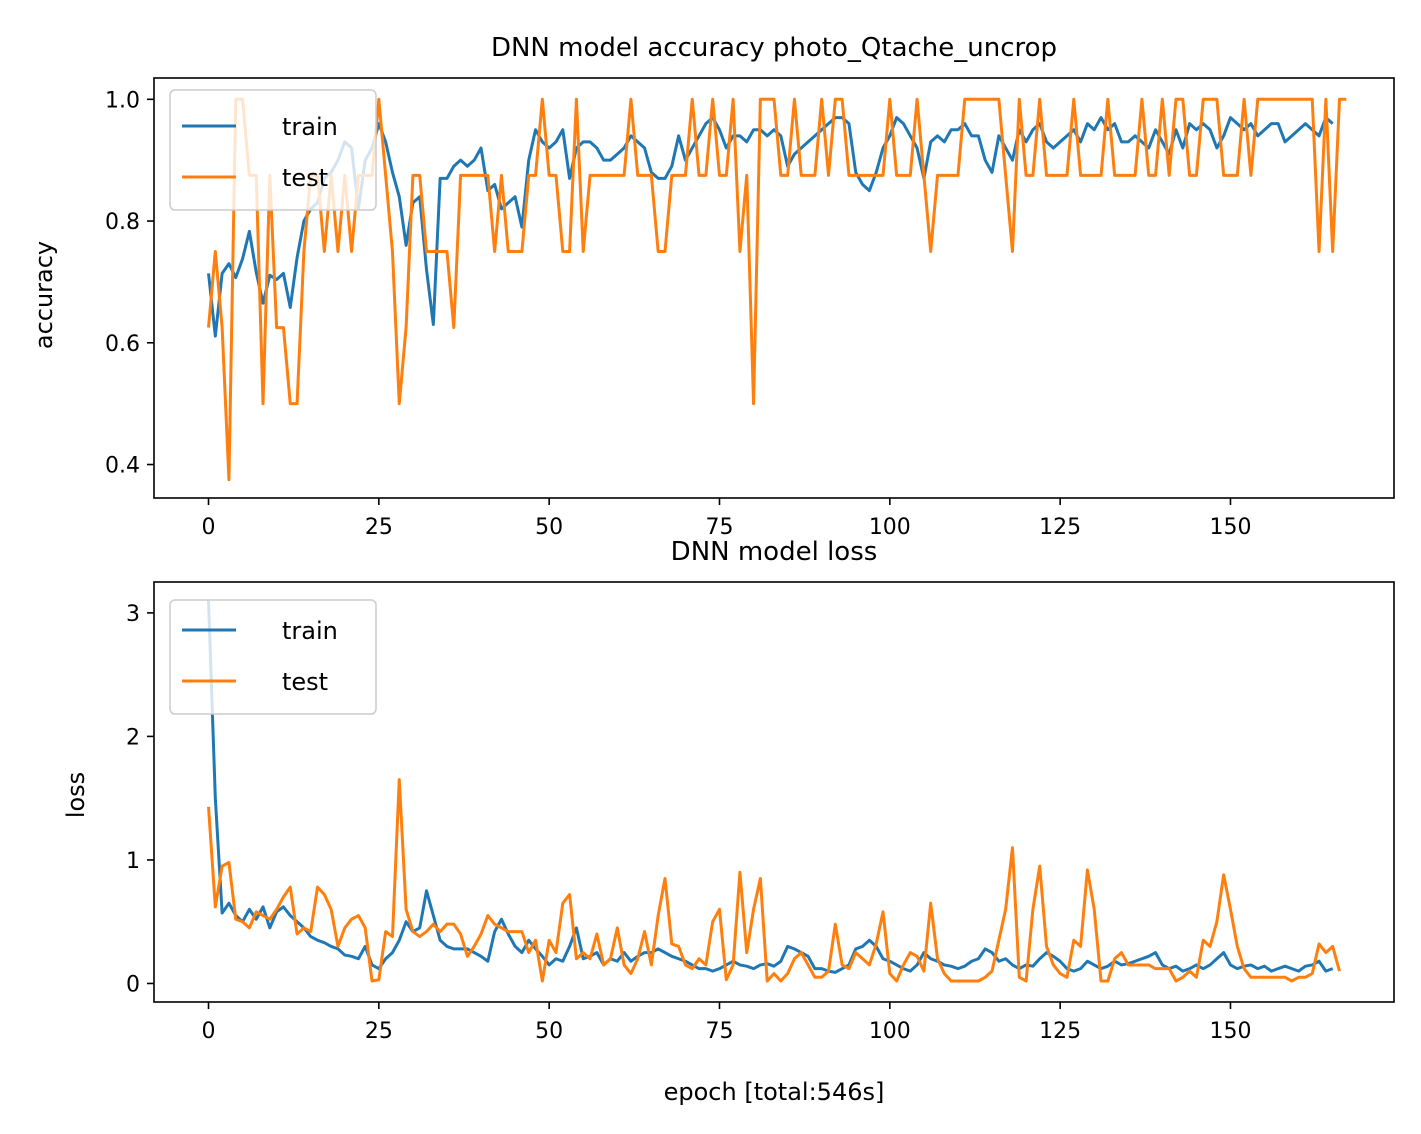 The height and width of the screenshot is (1134, 1421). Describe the element at coordinates (305, 682) in the screenshot. I see `loss-legend-test-label: test` at that location.